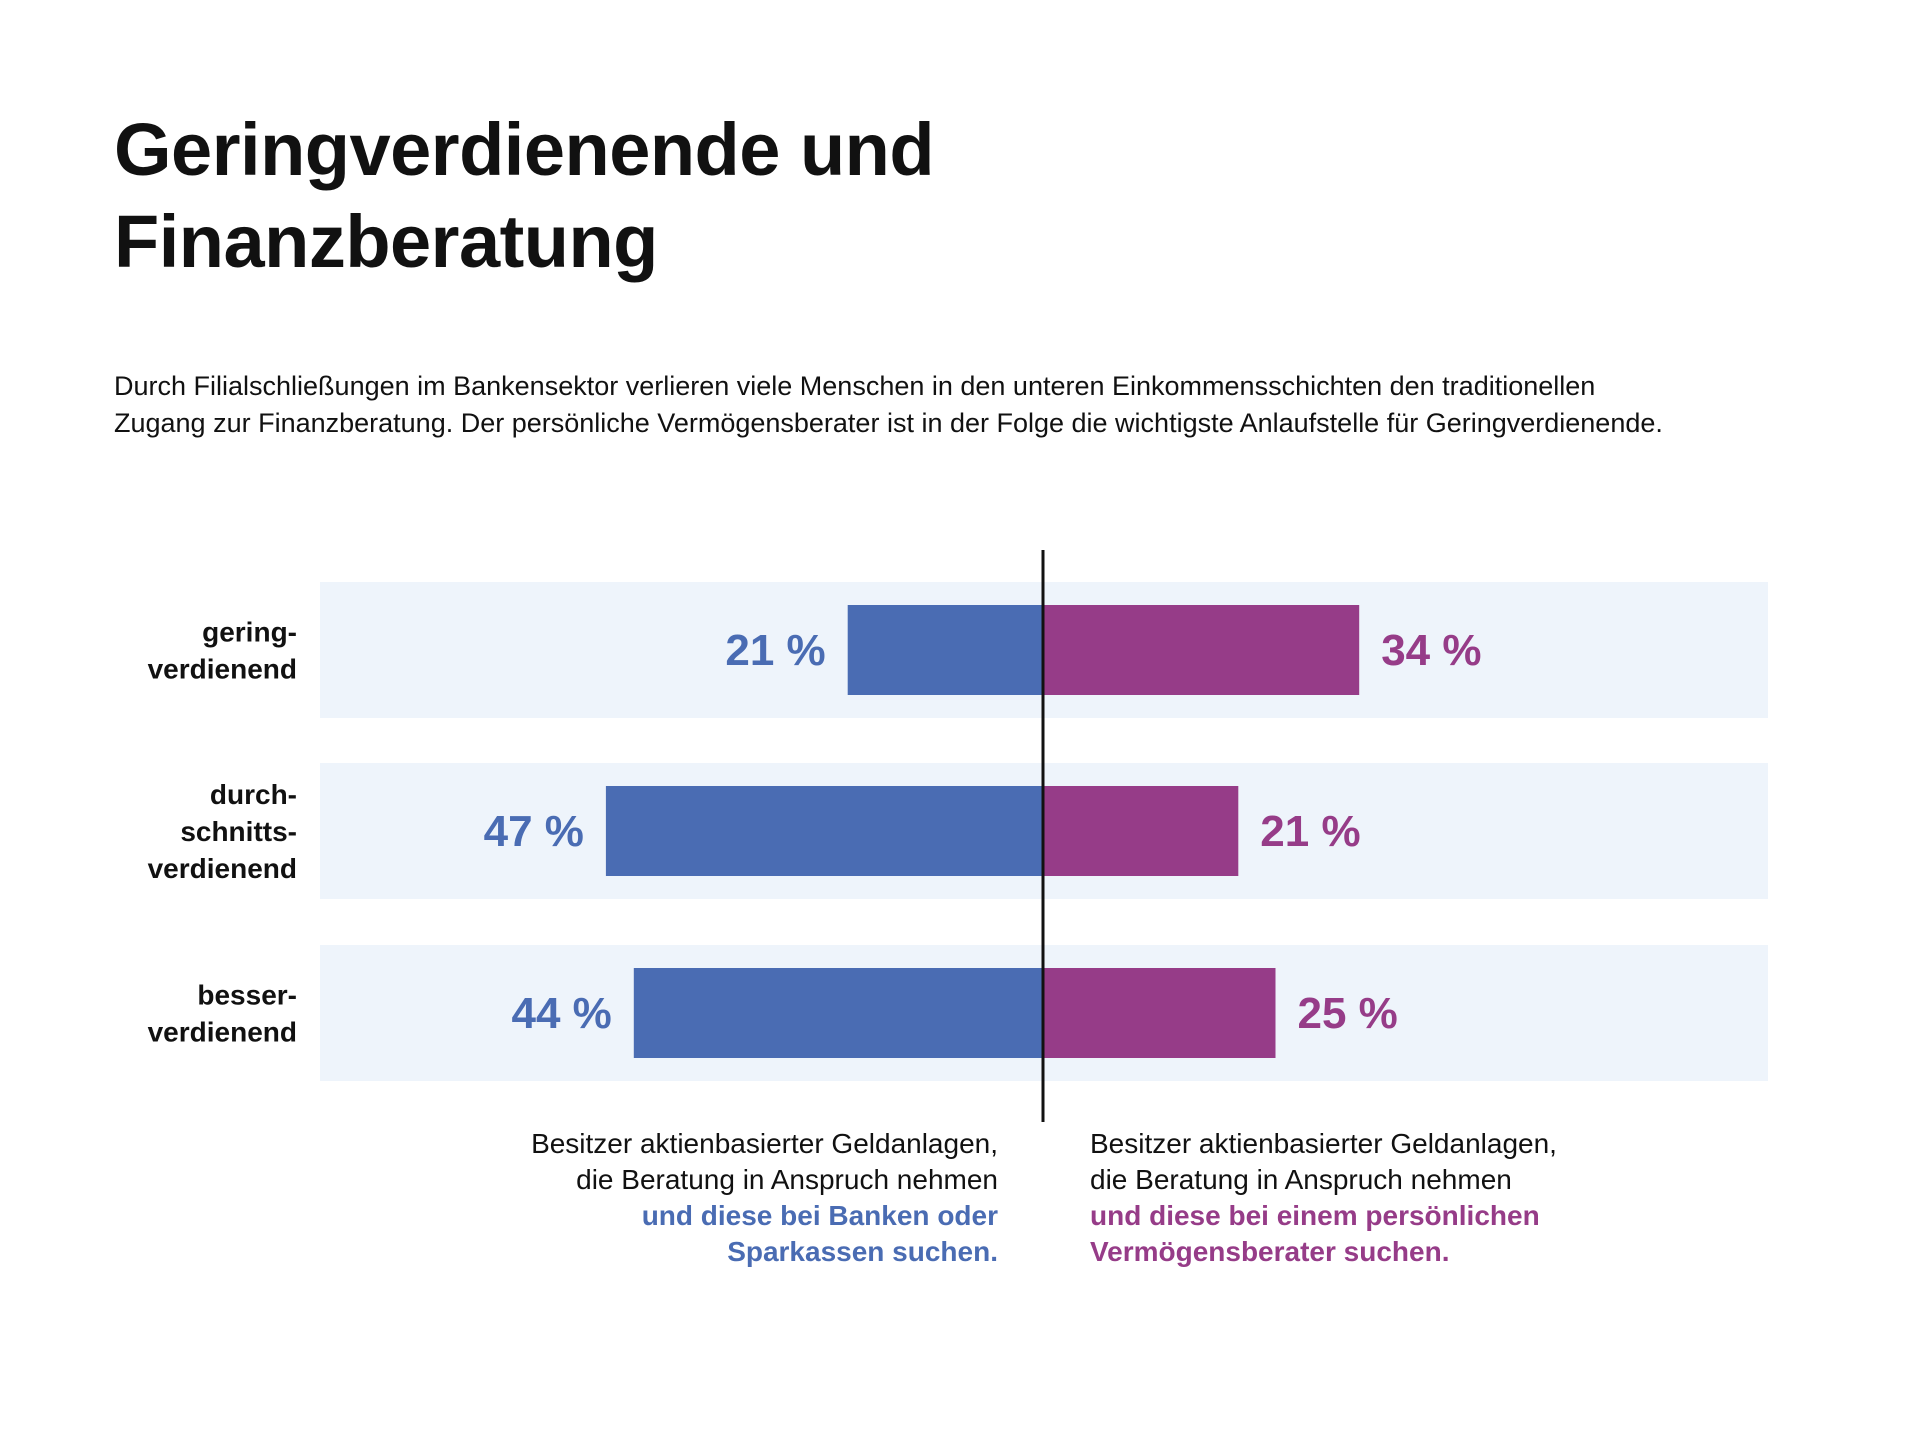 The height and width of the screenshot is (1440, 1920). I want to click on category-label: besser-, so click(247, 995).